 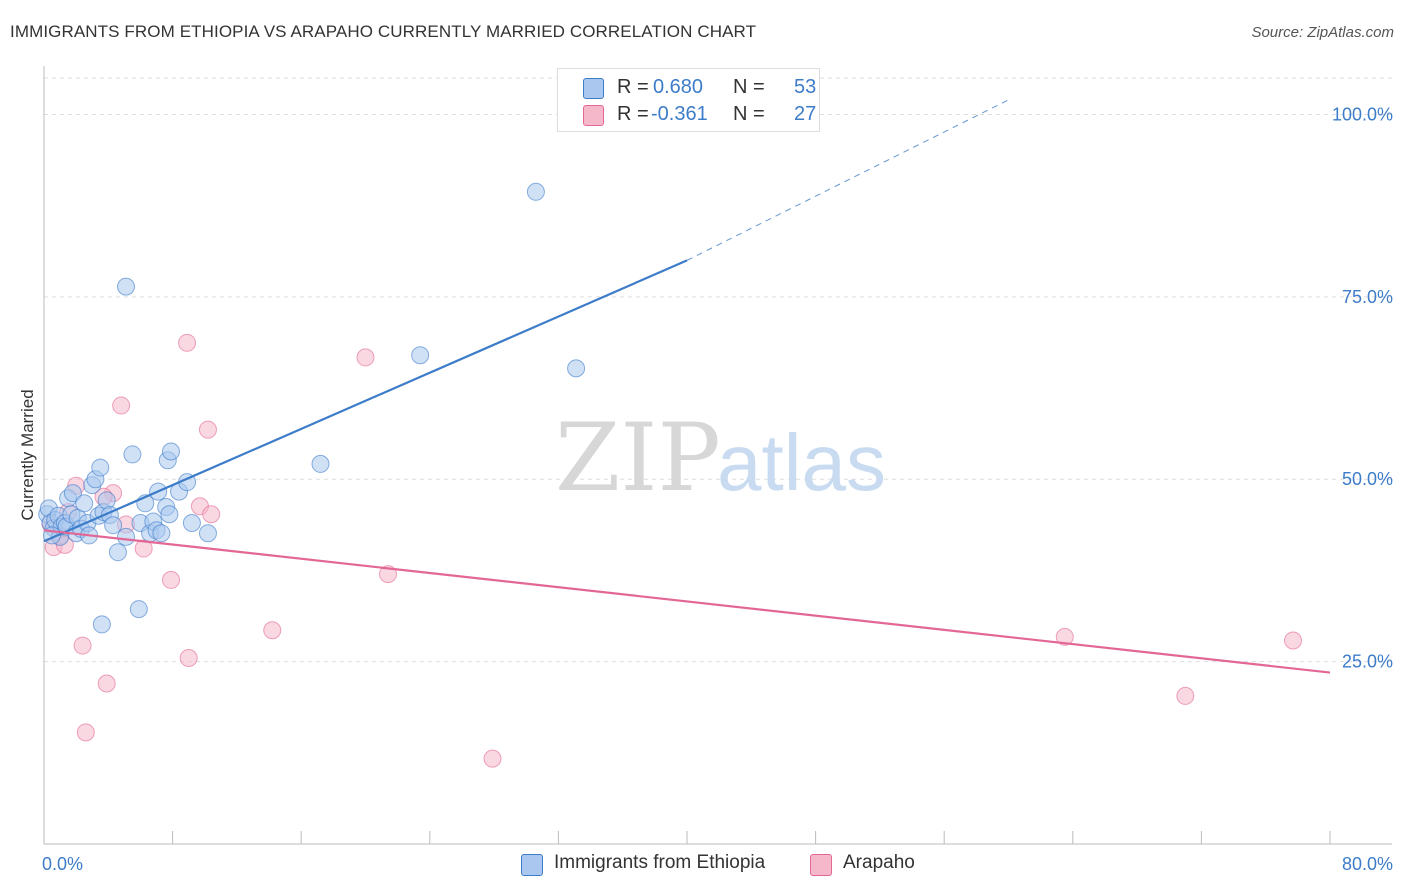 What do you see at coordinates (1367, 297) in the screenshot?
I see `y-tick-label: 75.0%` at bounding box center [1367, 297].